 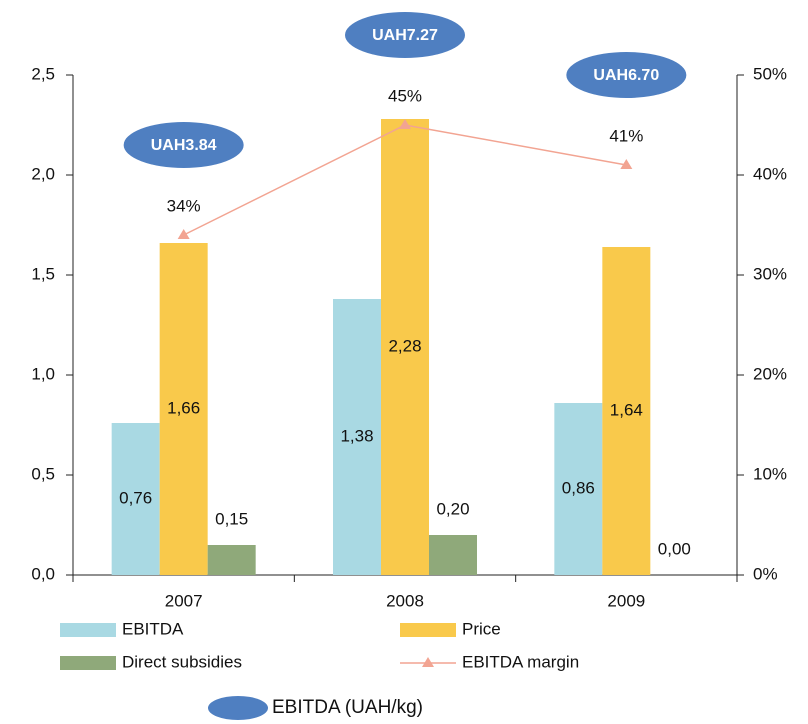 What do you see at coordinates (770, 273) in the screenshot?
I see `y2-tick-label: 30%` at bounding box center [770, 273].